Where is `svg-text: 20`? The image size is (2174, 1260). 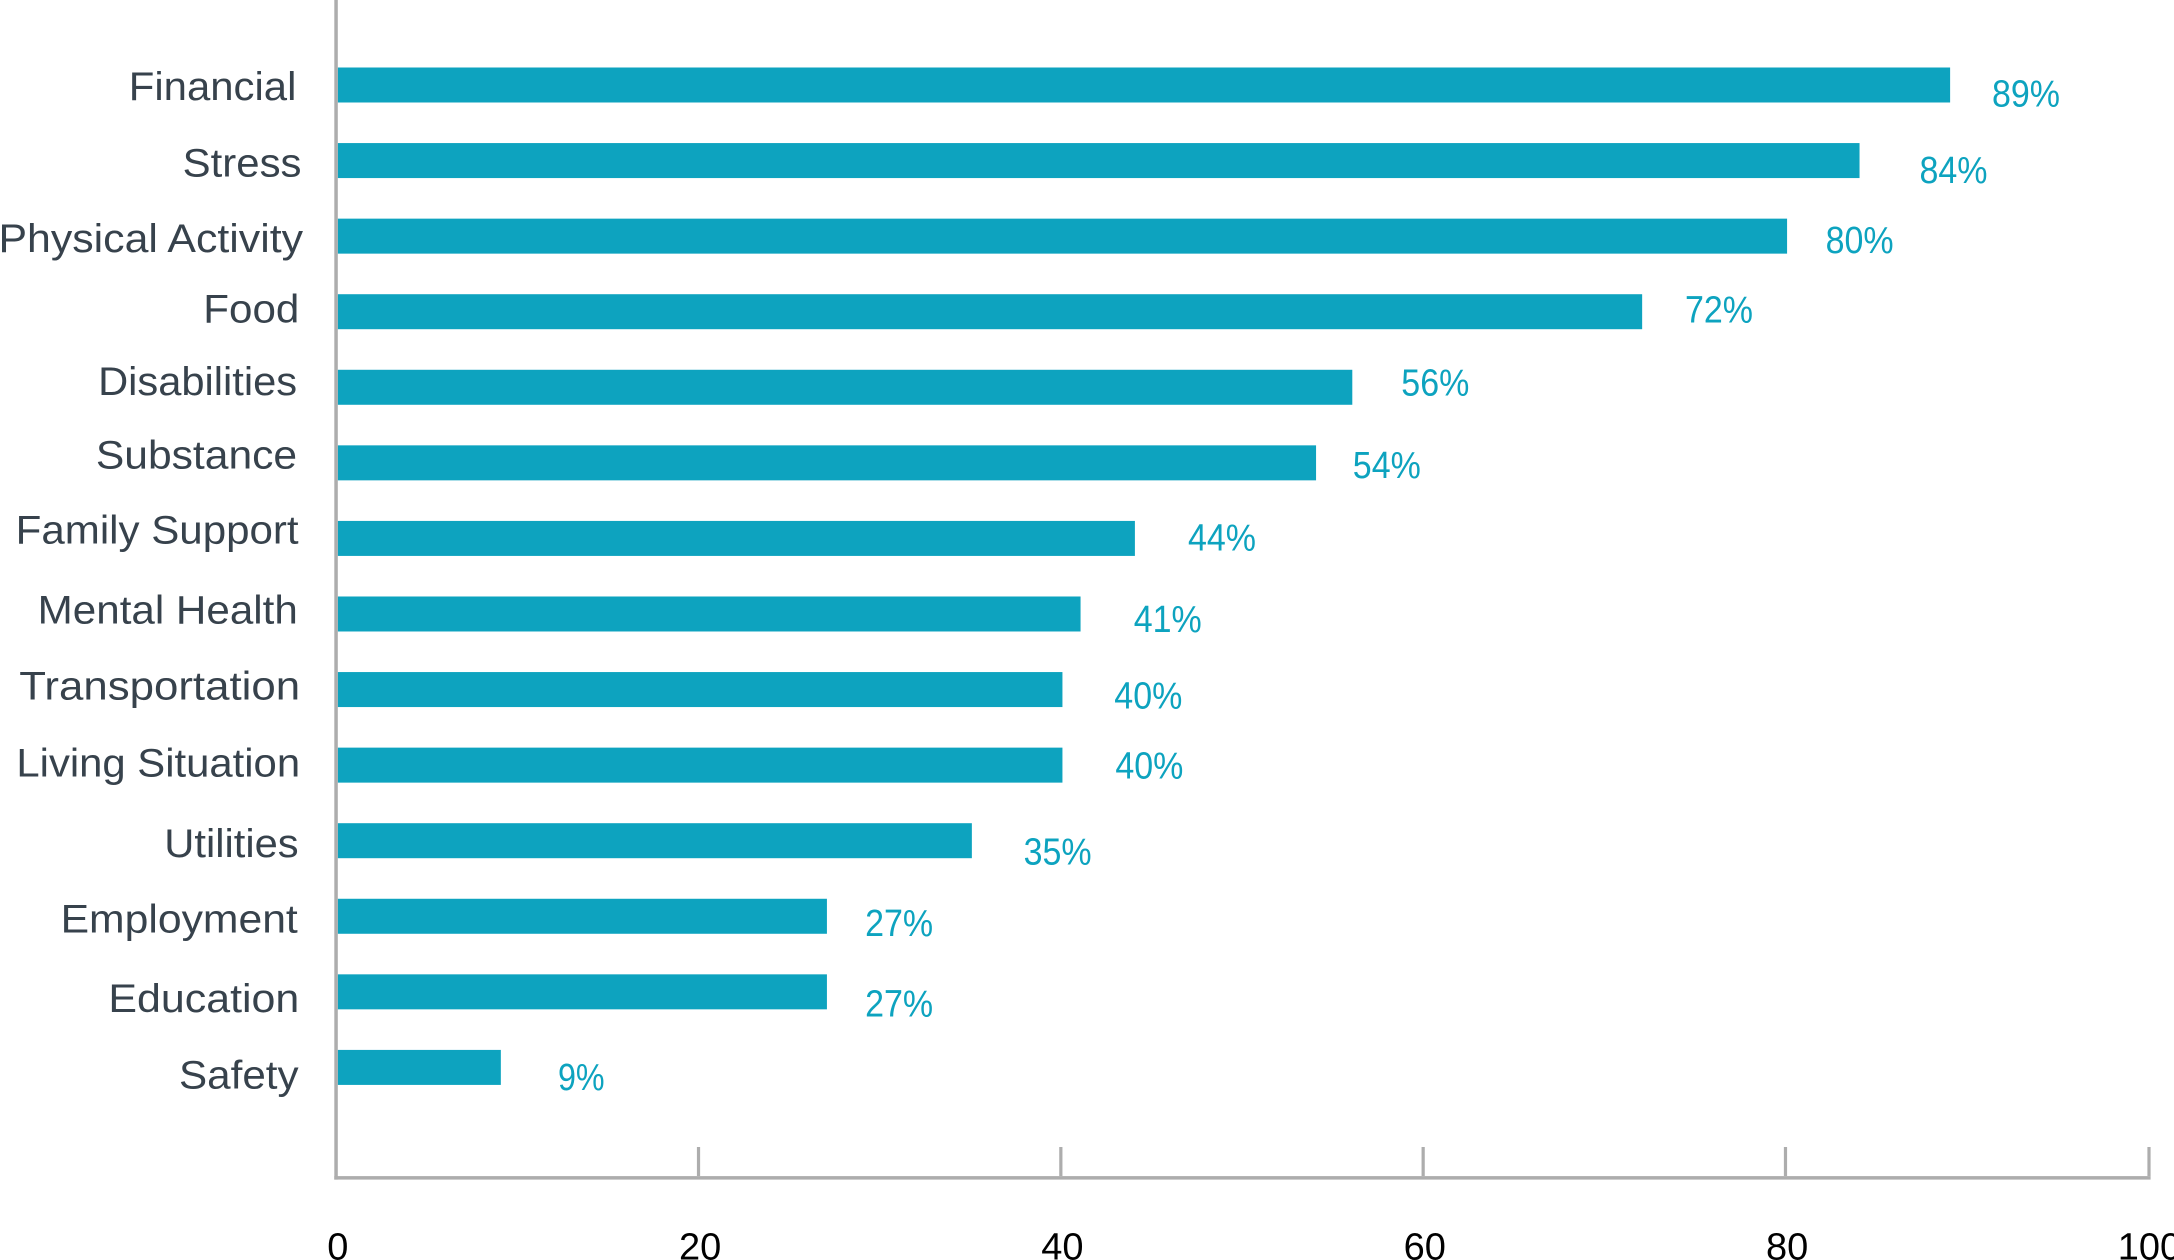 svg-text: 20 is located at coordinates (700, 1243).